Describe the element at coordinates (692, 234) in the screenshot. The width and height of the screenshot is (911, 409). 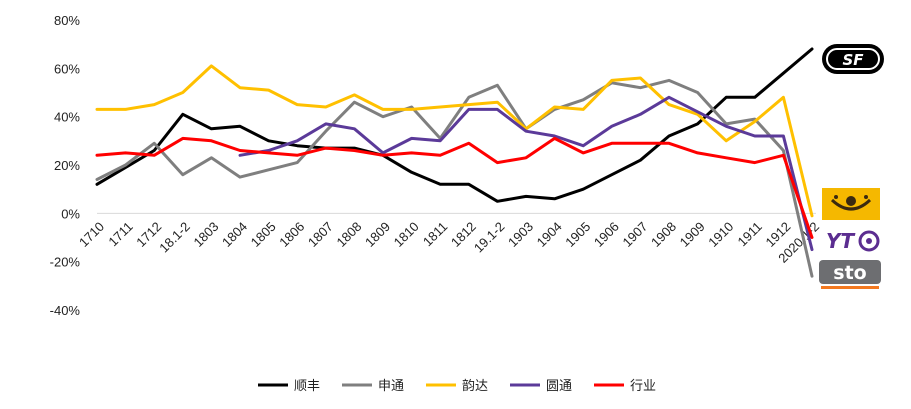
I see `x-tick-label: 1909` at that location.